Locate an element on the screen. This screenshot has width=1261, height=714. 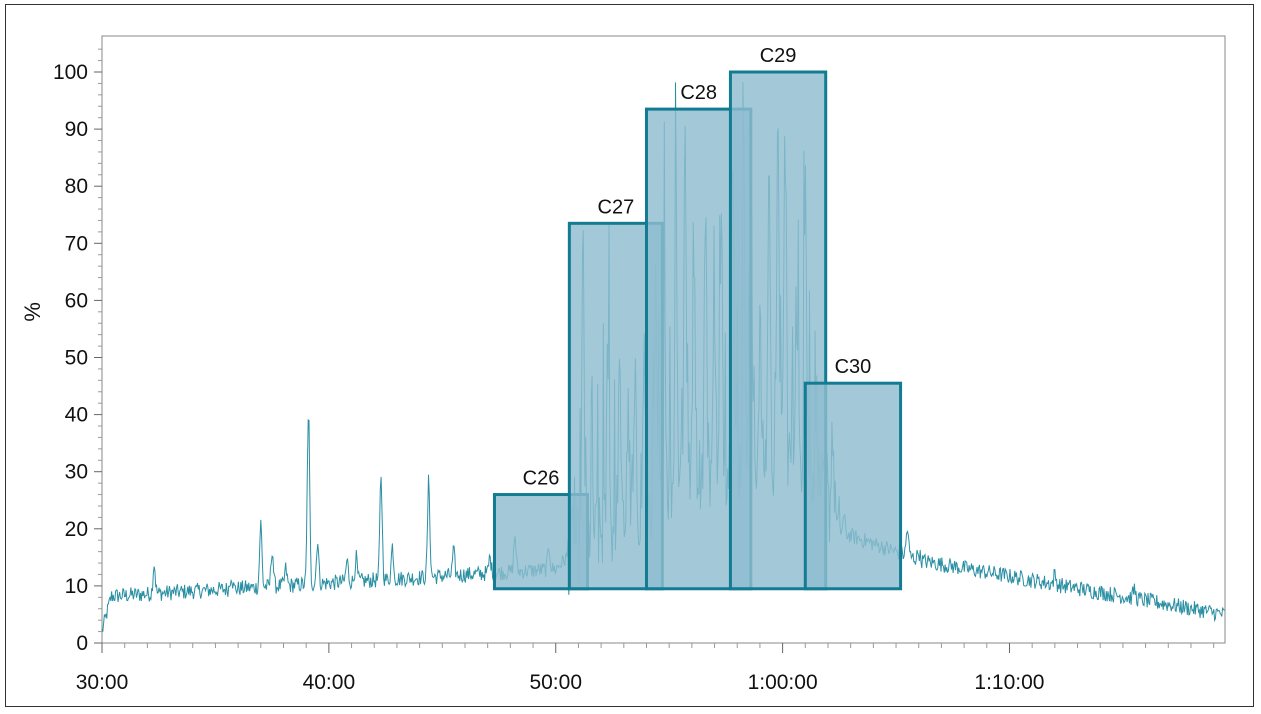
y-tick-label: 40 is located at coordinates (76, 415).